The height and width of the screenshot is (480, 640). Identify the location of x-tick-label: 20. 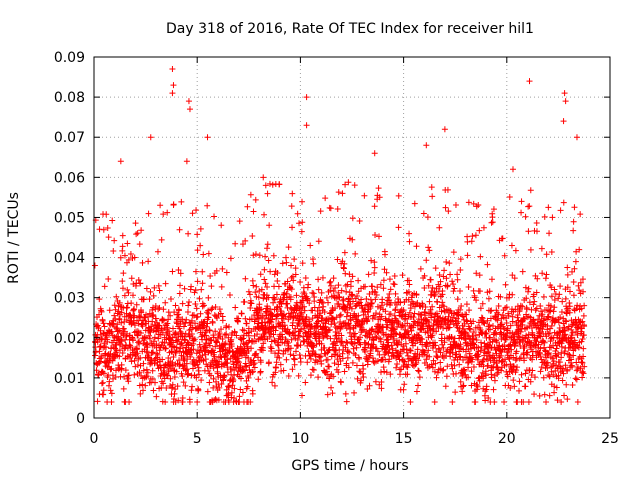
(507, 439).